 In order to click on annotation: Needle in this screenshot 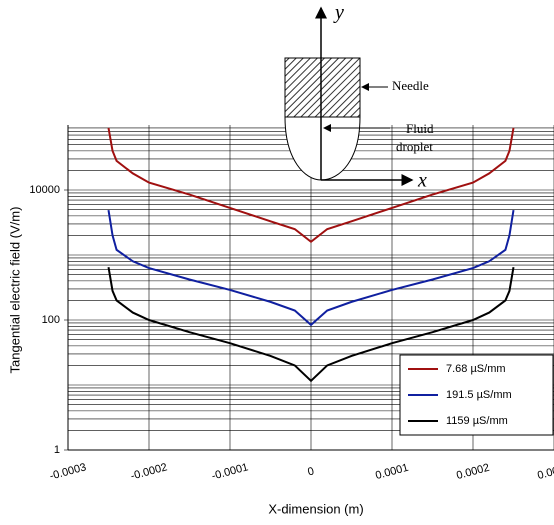, I will do `click(410, 85)`.